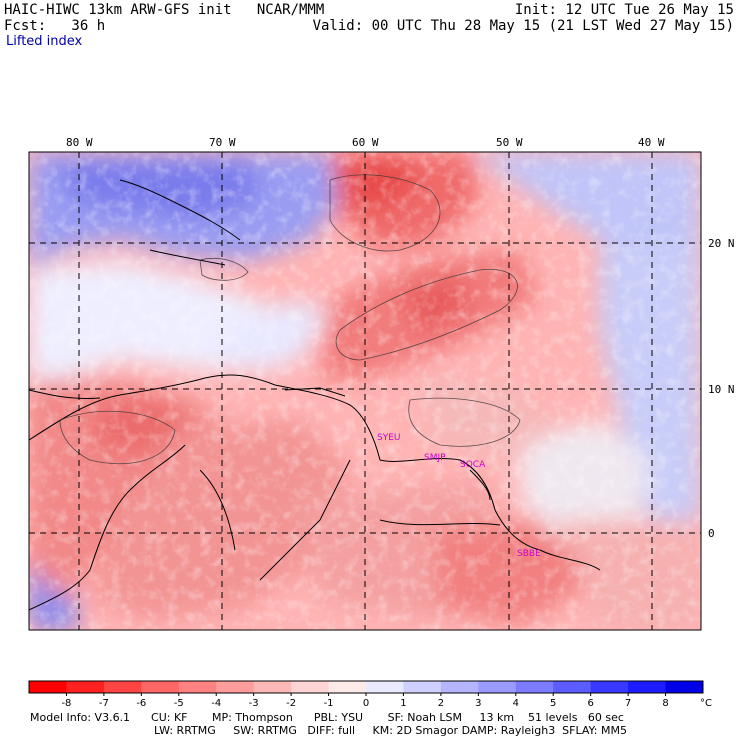 The image size is (740, 740). Describe the element at coordinates (516, 703) in the screenshot. I see `colorbar-tick-label: 4` at that location.